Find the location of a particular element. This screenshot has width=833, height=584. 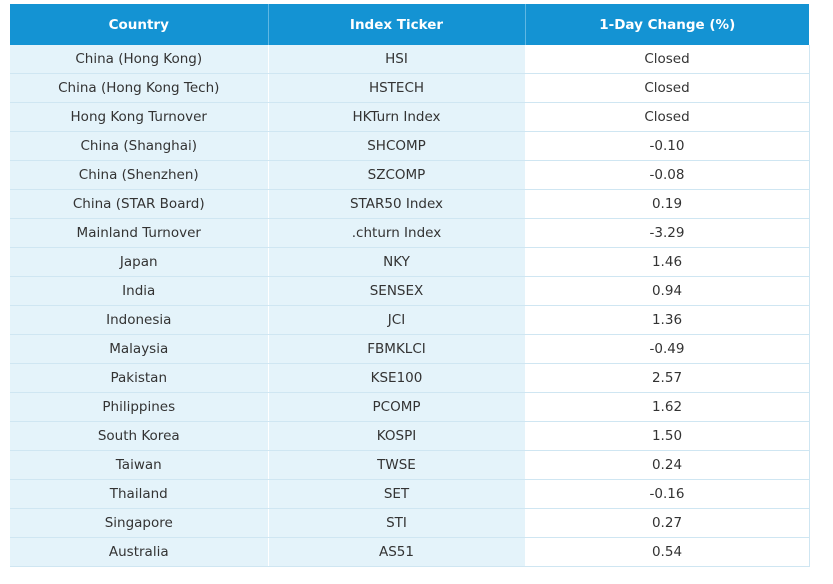

table-row: Mainland Turnover .chturn Index -3.29 is located at coordinates (410, 233).